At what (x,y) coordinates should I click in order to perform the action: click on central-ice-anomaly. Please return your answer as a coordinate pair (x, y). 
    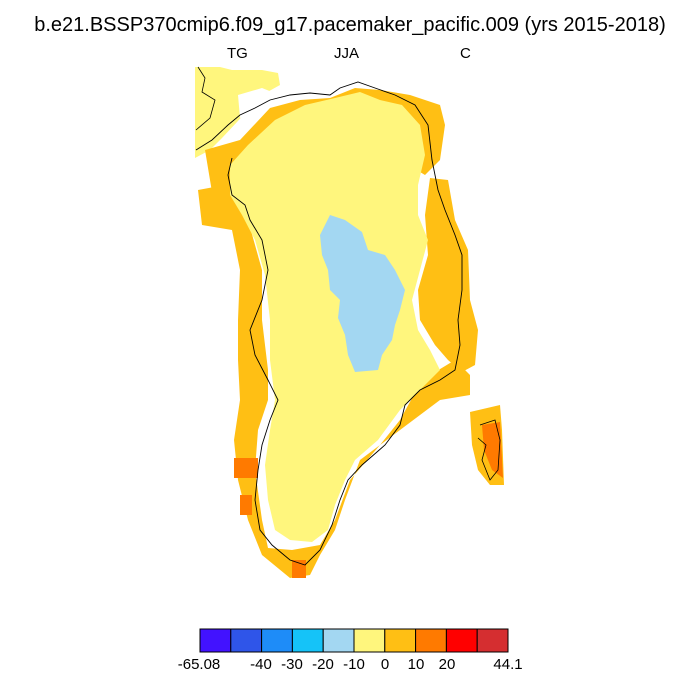
    Looking at the image, I should click on (362, 293).